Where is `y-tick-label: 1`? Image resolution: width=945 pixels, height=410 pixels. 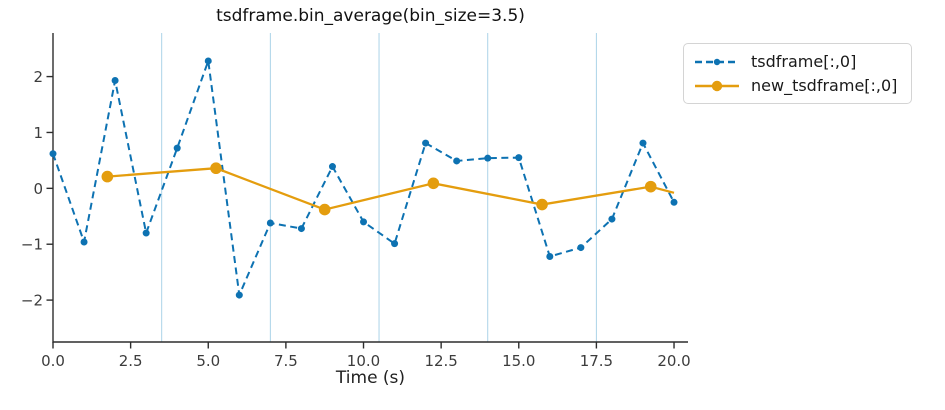 y-tick-label: 1 is located at coordinates (38, 133).